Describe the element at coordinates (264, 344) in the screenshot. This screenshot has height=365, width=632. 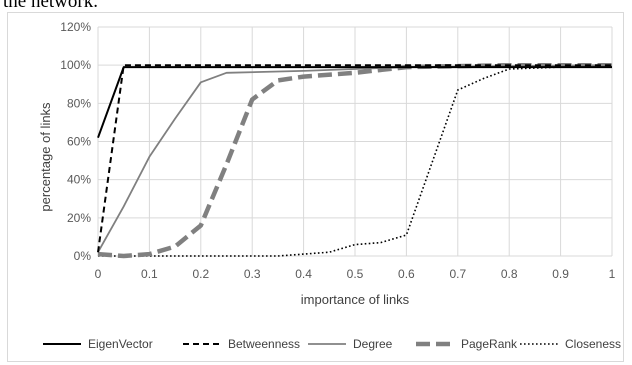
I see `legend-label-betweenness: Betweenness` at that location.